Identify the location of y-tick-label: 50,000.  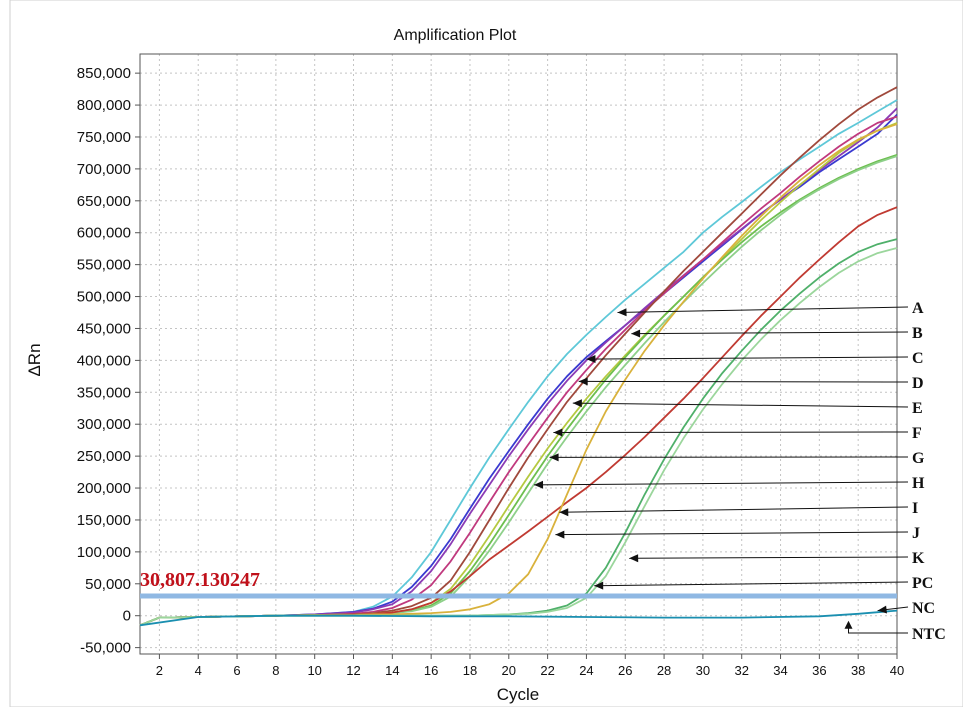
(108, 584).